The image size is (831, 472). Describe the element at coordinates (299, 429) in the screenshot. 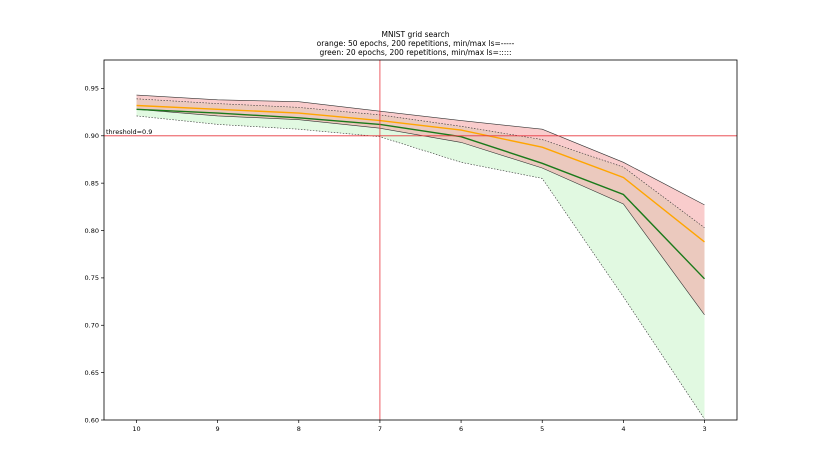

I see `x-tick-label-2: 8` at that location.